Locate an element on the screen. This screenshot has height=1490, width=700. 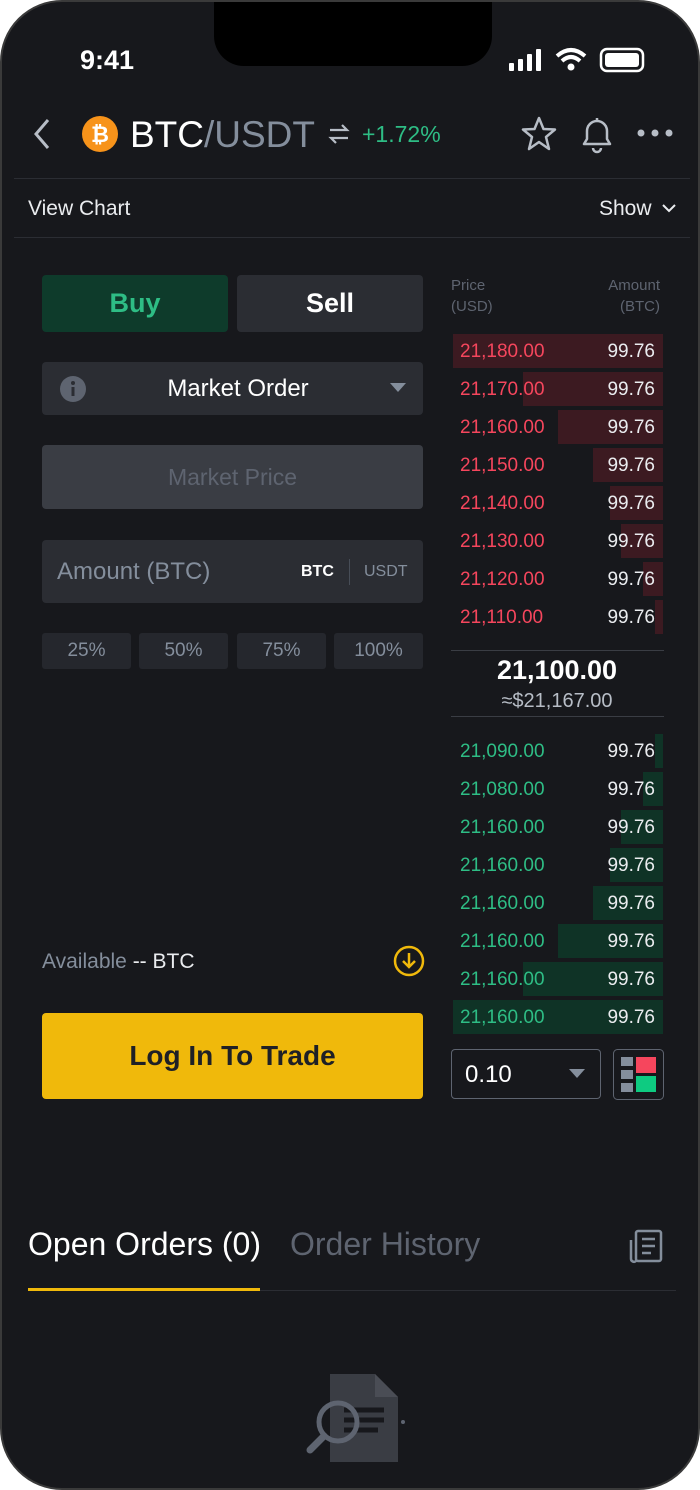
swap-icon is located at coordinates (339, 134).